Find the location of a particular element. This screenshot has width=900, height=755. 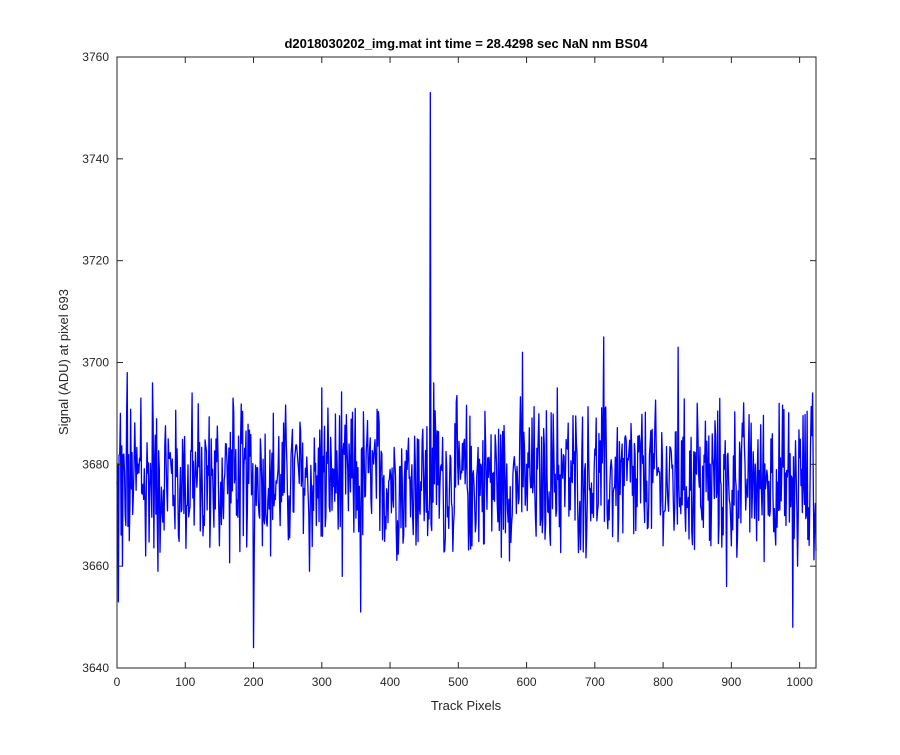

x-tick-label: 700 is located at coordinates (595, 682).